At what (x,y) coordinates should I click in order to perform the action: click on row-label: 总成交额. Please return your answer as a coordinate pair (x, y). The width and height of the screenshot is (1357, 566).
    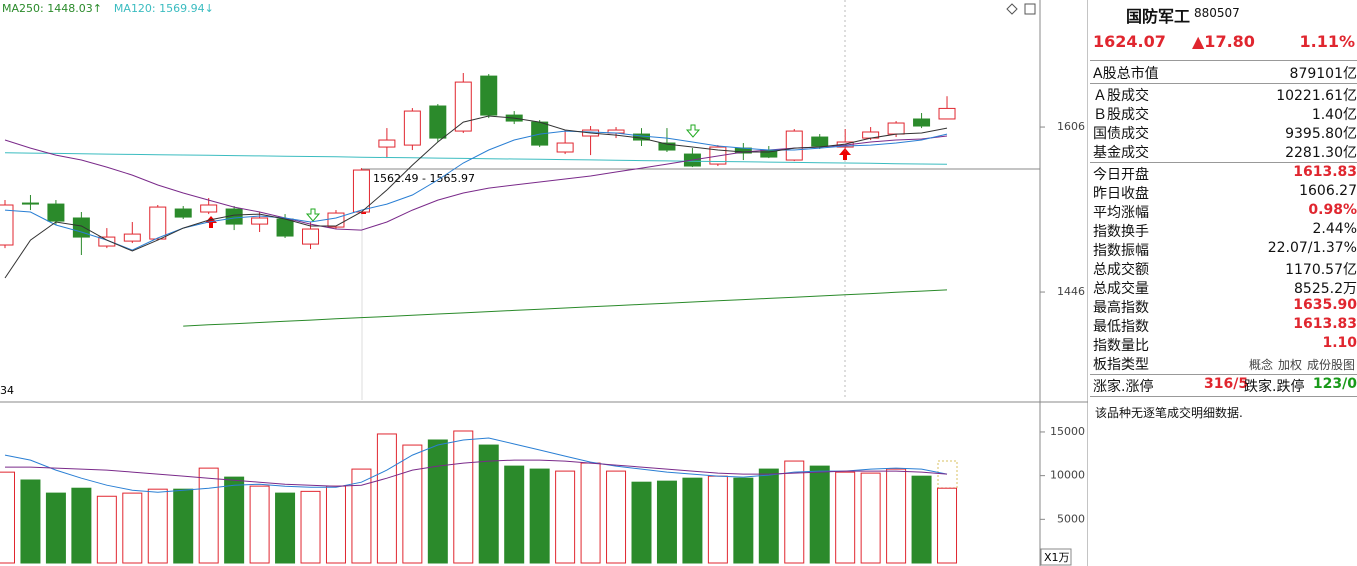
    Looking at the image, I should click on (1121, 270).